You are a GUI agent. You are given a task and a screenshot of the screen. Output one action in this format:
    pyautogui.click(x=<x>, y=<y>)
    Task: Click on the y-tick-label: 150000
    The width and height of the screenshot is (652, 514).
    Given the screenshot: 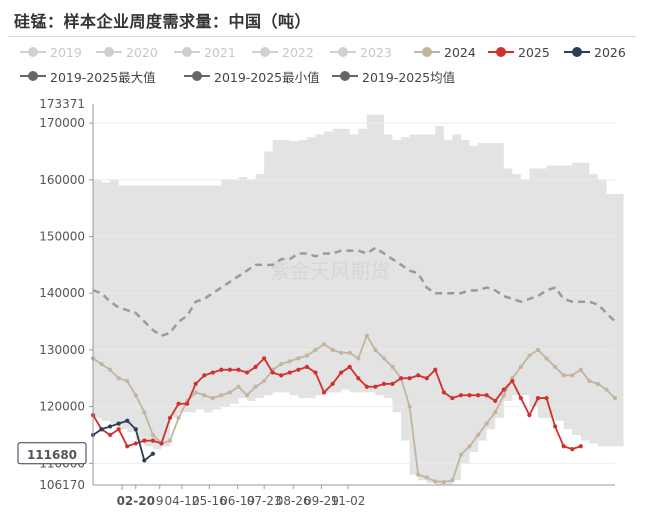 What is the action you would take?
    pyautogui.click(x=62, y=237)
    